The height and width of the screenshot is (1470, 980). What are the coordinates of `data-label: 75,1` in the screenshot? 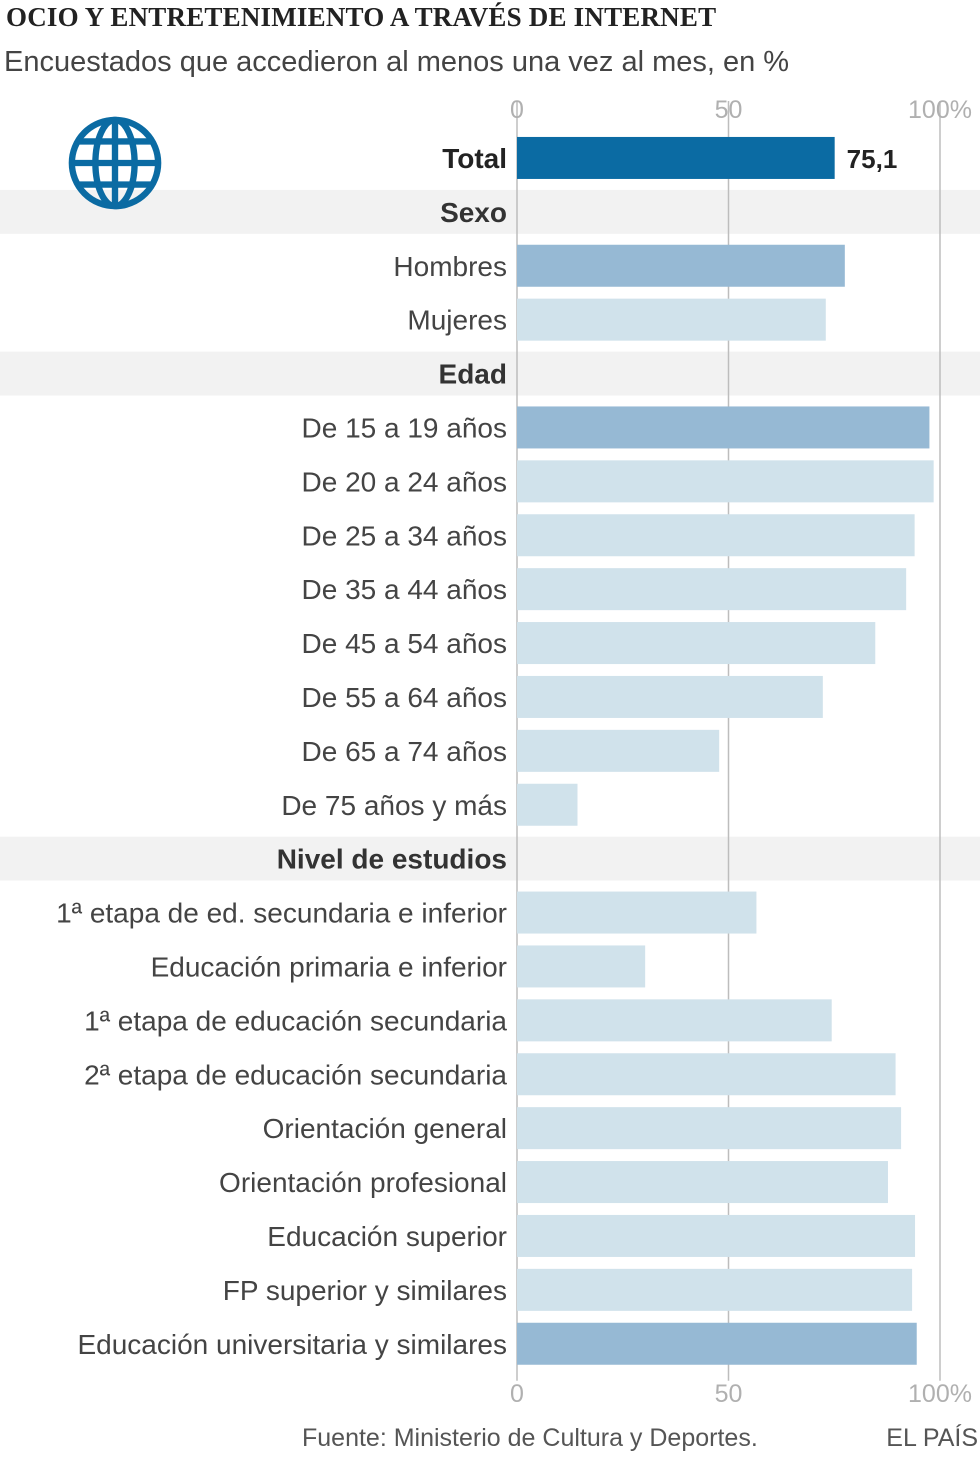 It's located at (872, 159).